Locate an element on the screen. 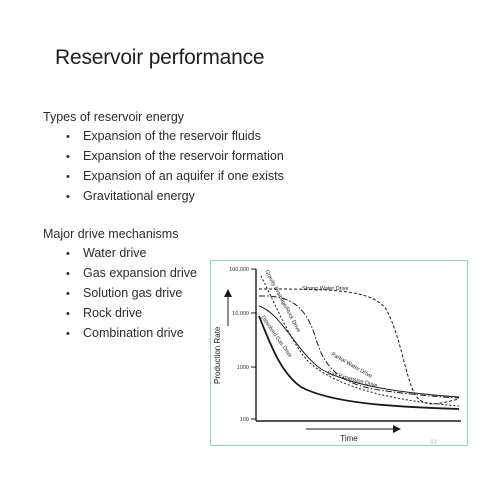  dissolved-gas-drive-label: Dissolved Gas Drive is located at coordinates (275, 337).